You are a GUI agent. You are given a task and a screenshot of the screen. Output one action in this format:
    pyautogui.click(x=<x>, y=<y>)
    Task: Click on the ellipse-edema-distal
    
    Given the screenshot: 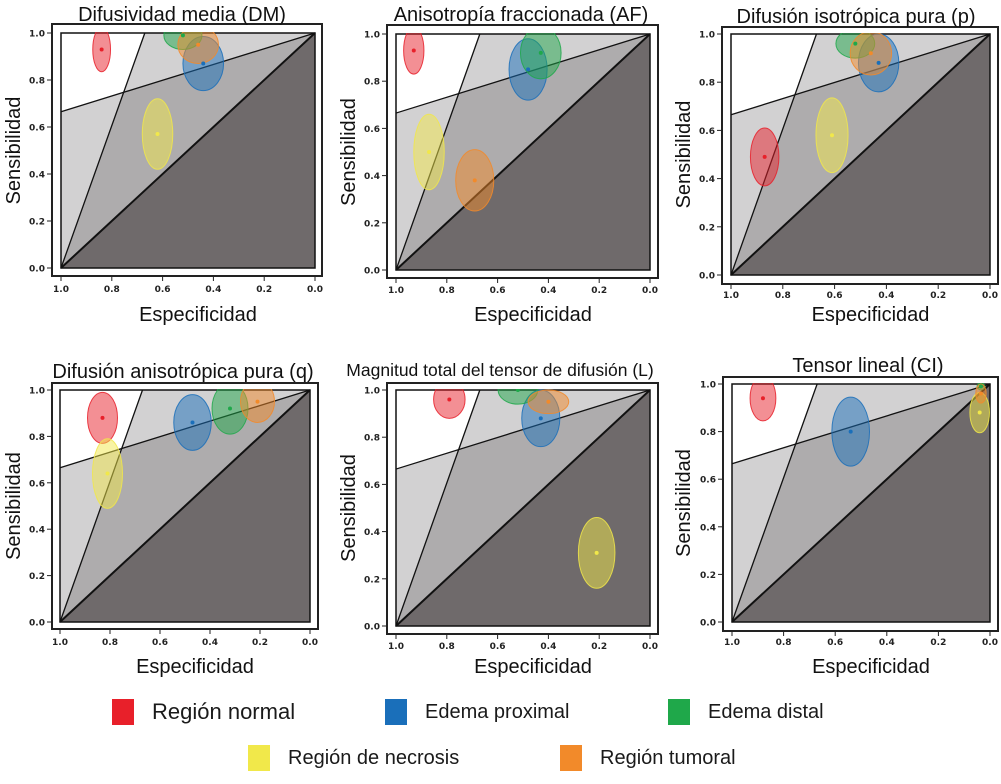 What is the action you would take?
    pyautogui.click(x=540, y=56)
    